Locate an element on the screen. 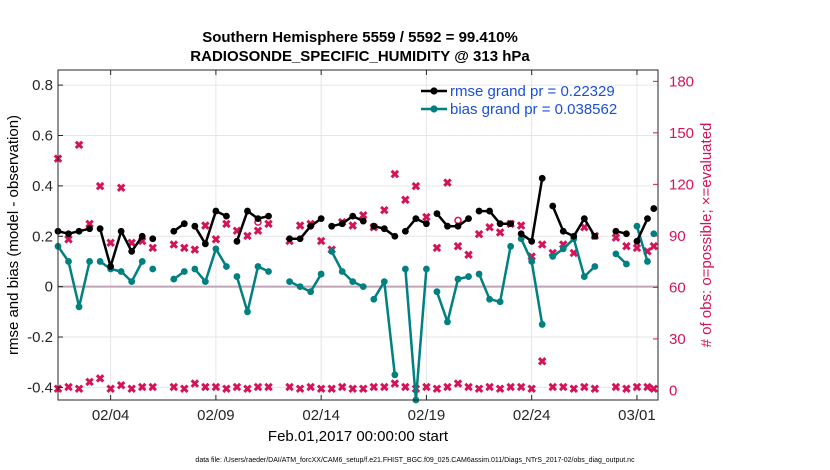 Image resolution: width=830 pixels, height=470 pixels. y-axis-right-label: # of obs: o=possible; ×=evaluated is located at coordinates (706, 235).